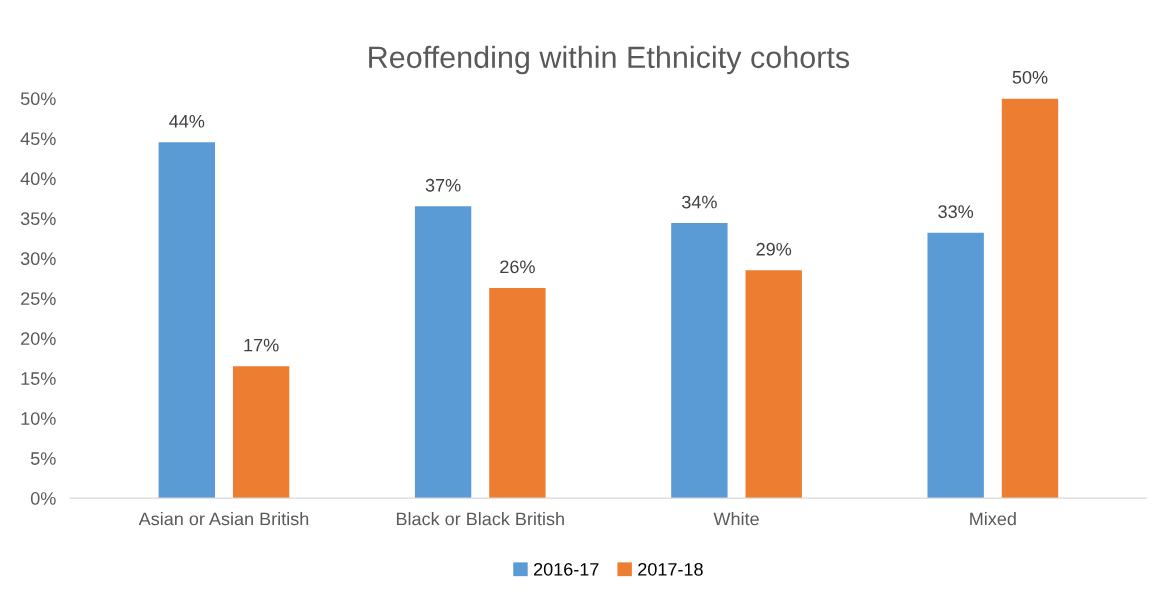 Image resolution: width=1170 pixels, height=615 pixels. I want to click on x-tick-label: Black or Black British, so click(480, 519).